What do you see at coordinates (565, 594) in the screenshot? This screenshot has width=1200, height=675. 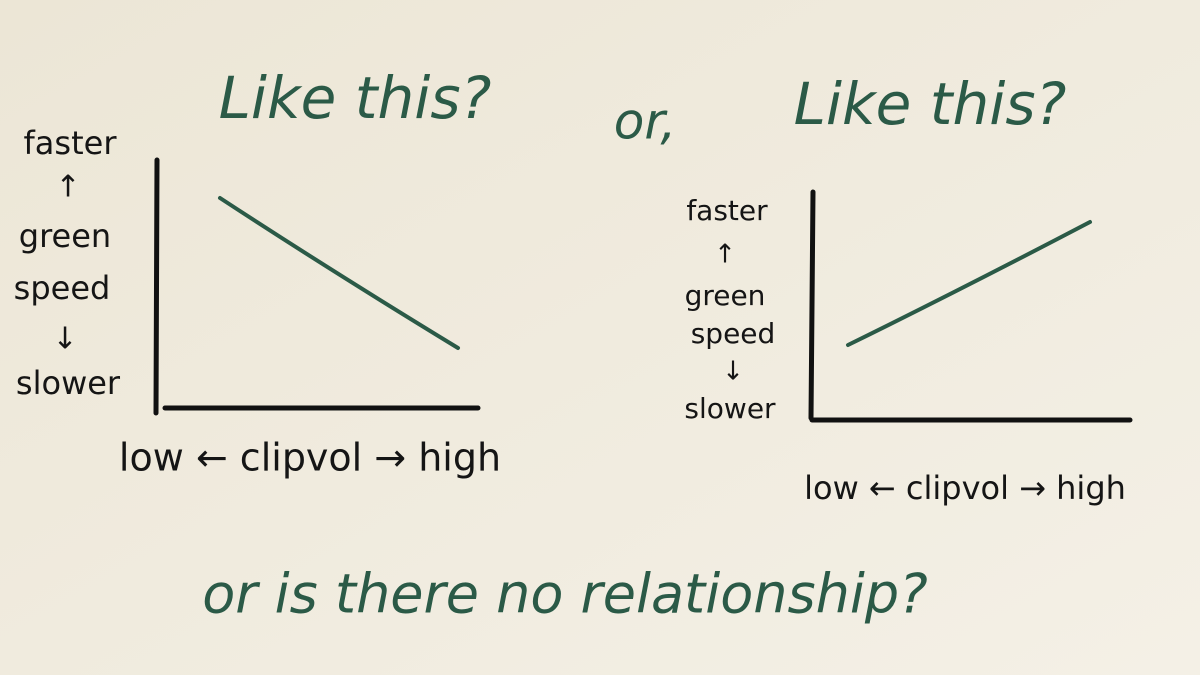 I see `footer-question: or is there no relationship?` at bounding box center [565, 594].